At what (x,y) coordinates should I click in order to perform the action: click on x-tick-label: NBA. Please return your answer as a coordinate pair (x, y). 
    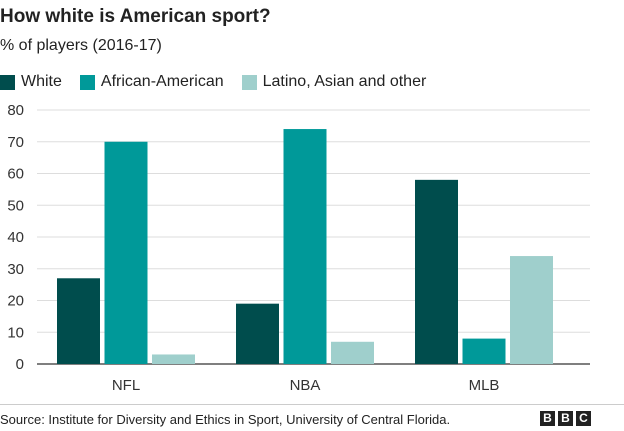
    Looking at the image, I should click on (305, 385).